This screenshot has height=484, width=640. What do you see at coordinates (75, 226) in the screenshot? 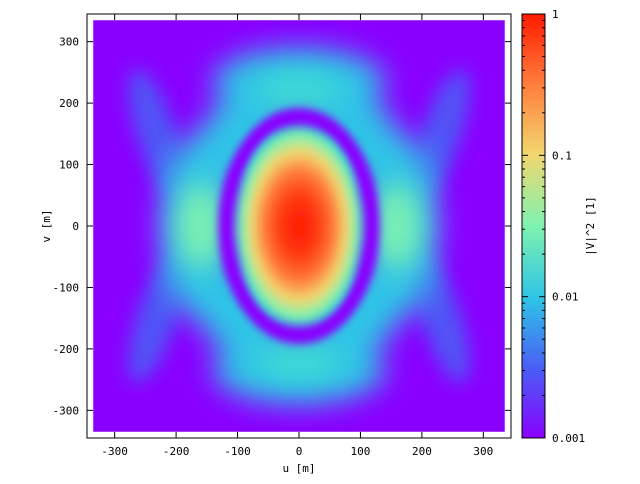
I see `y-tick-label: 0` at bounding box center [75, 226].